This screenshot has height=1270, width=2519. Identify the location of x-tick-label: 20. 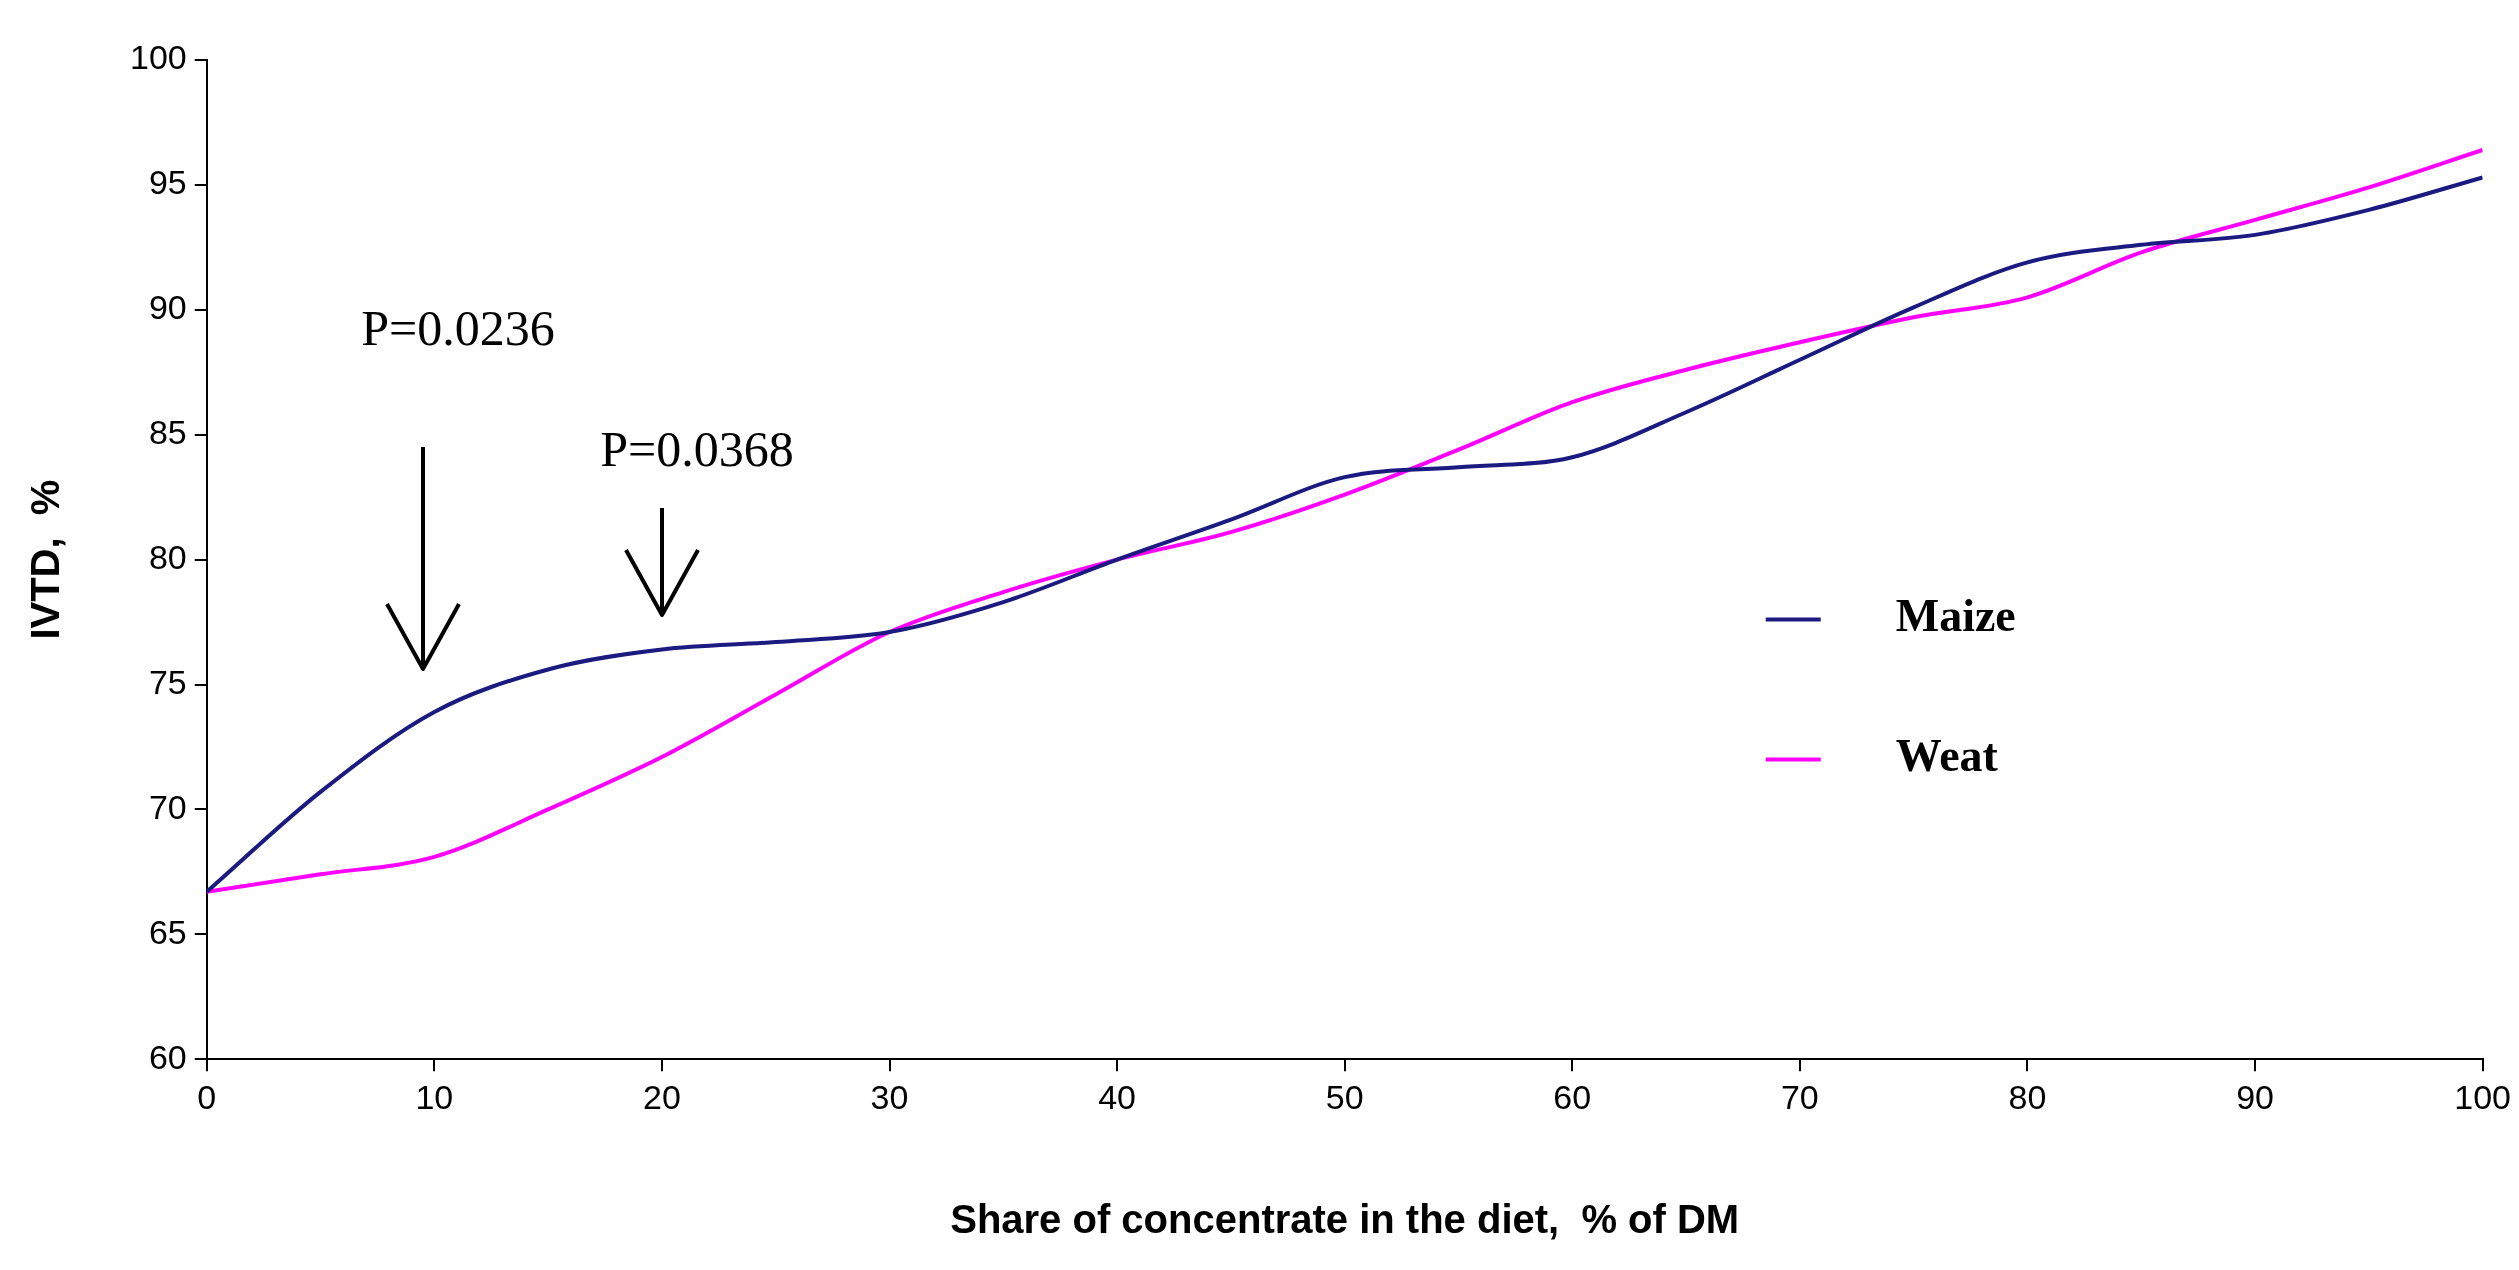
(662, 1096).